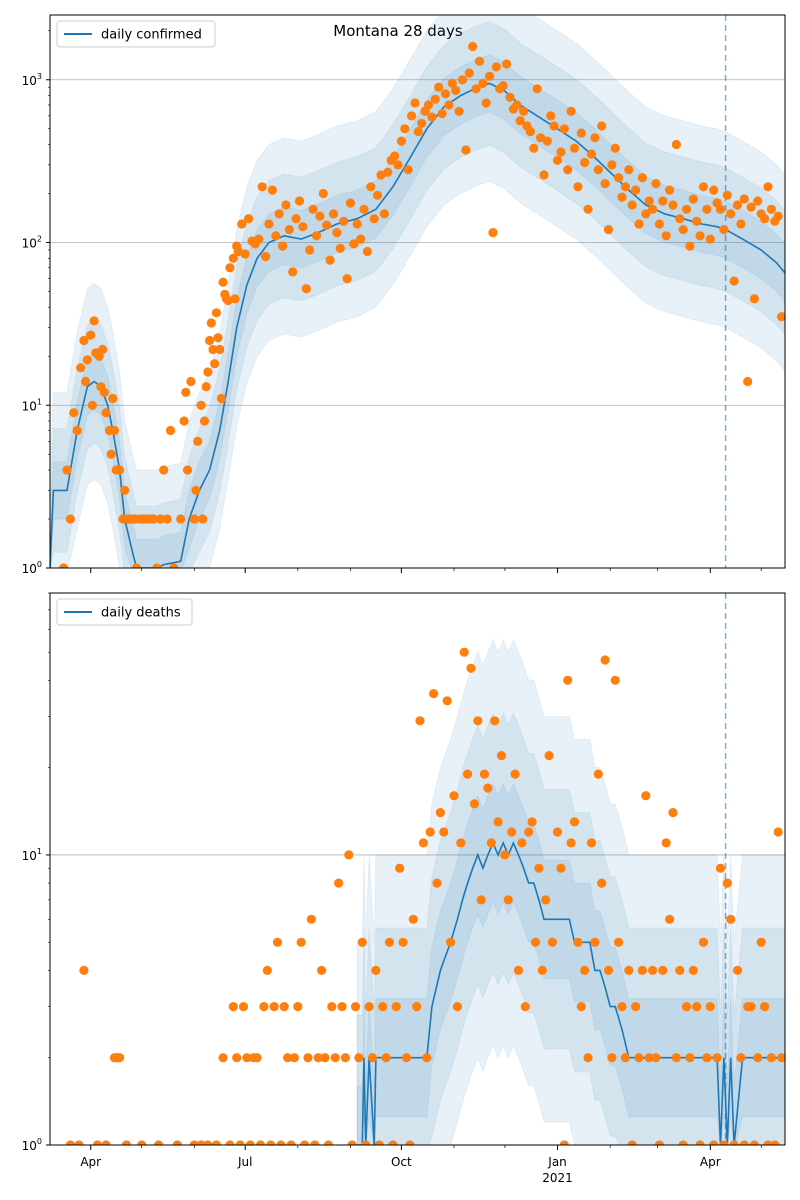 The image size is (800, 1200). I want to click on bottom-y-tick-label: 101, so click(32, 855).